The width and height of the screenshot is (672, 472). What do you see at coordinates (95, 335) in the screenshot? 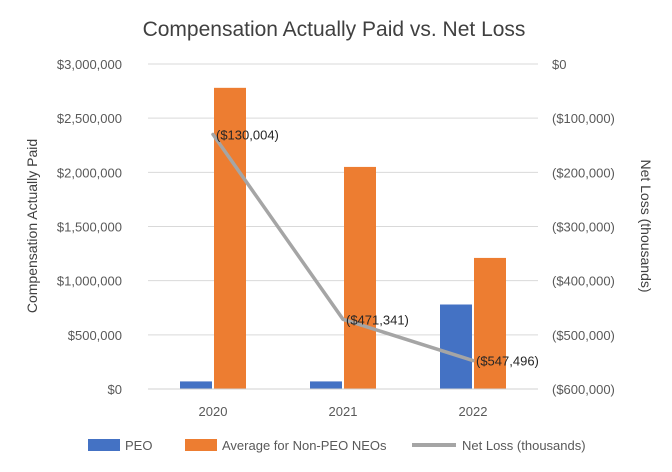
I see `left-axis-tick-label: $500,000` at bounding box center [95, 335].